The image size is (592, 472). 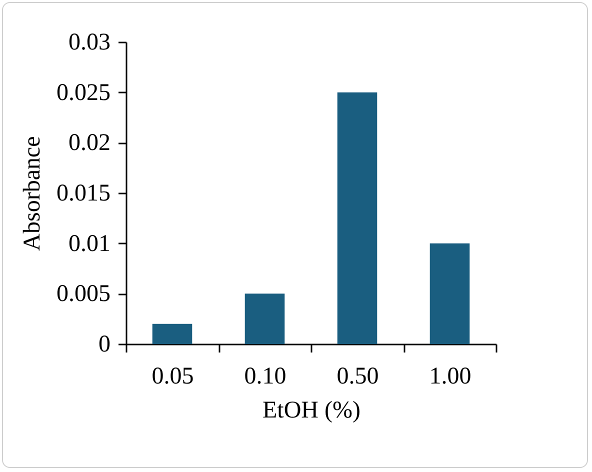 I want to click on y-axis-title: Absorbance, so click(x=33, y=193).